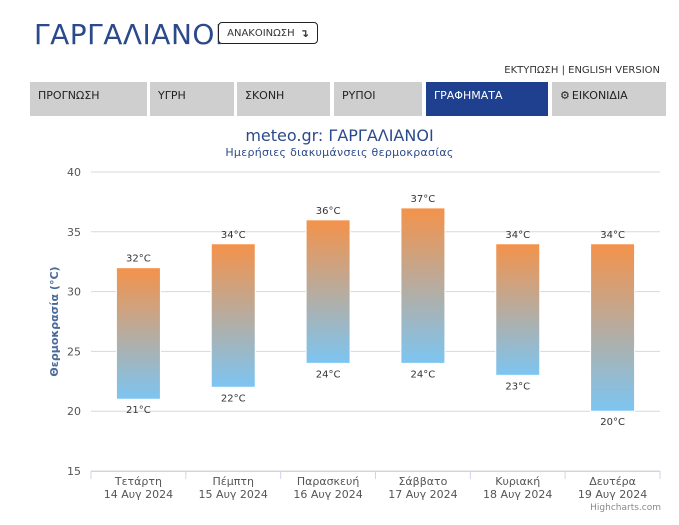 The height and width of the screenshot is (525, 679). What do you see at coordinates (614, 70) in the screenshot?
I see `english-version-link: ENGLISH VERSION` at bounding box center [614, 70].